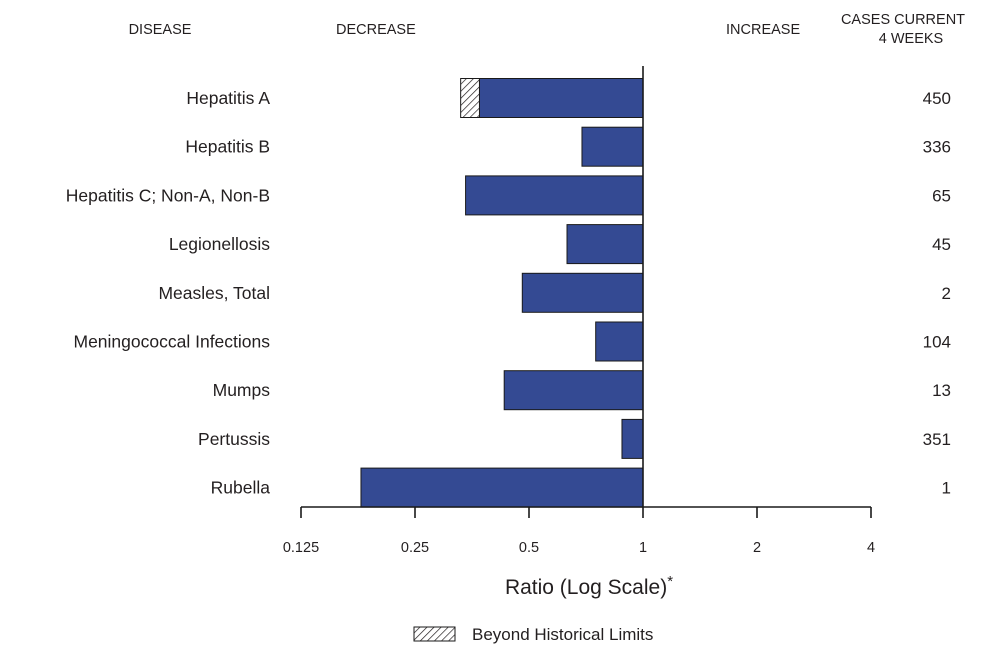  What do you see at coordinates (586, 587) in the screenshot?
I see `x-axis-title-text: Ratio (Log Scale)` at bounding box center [586, 587].